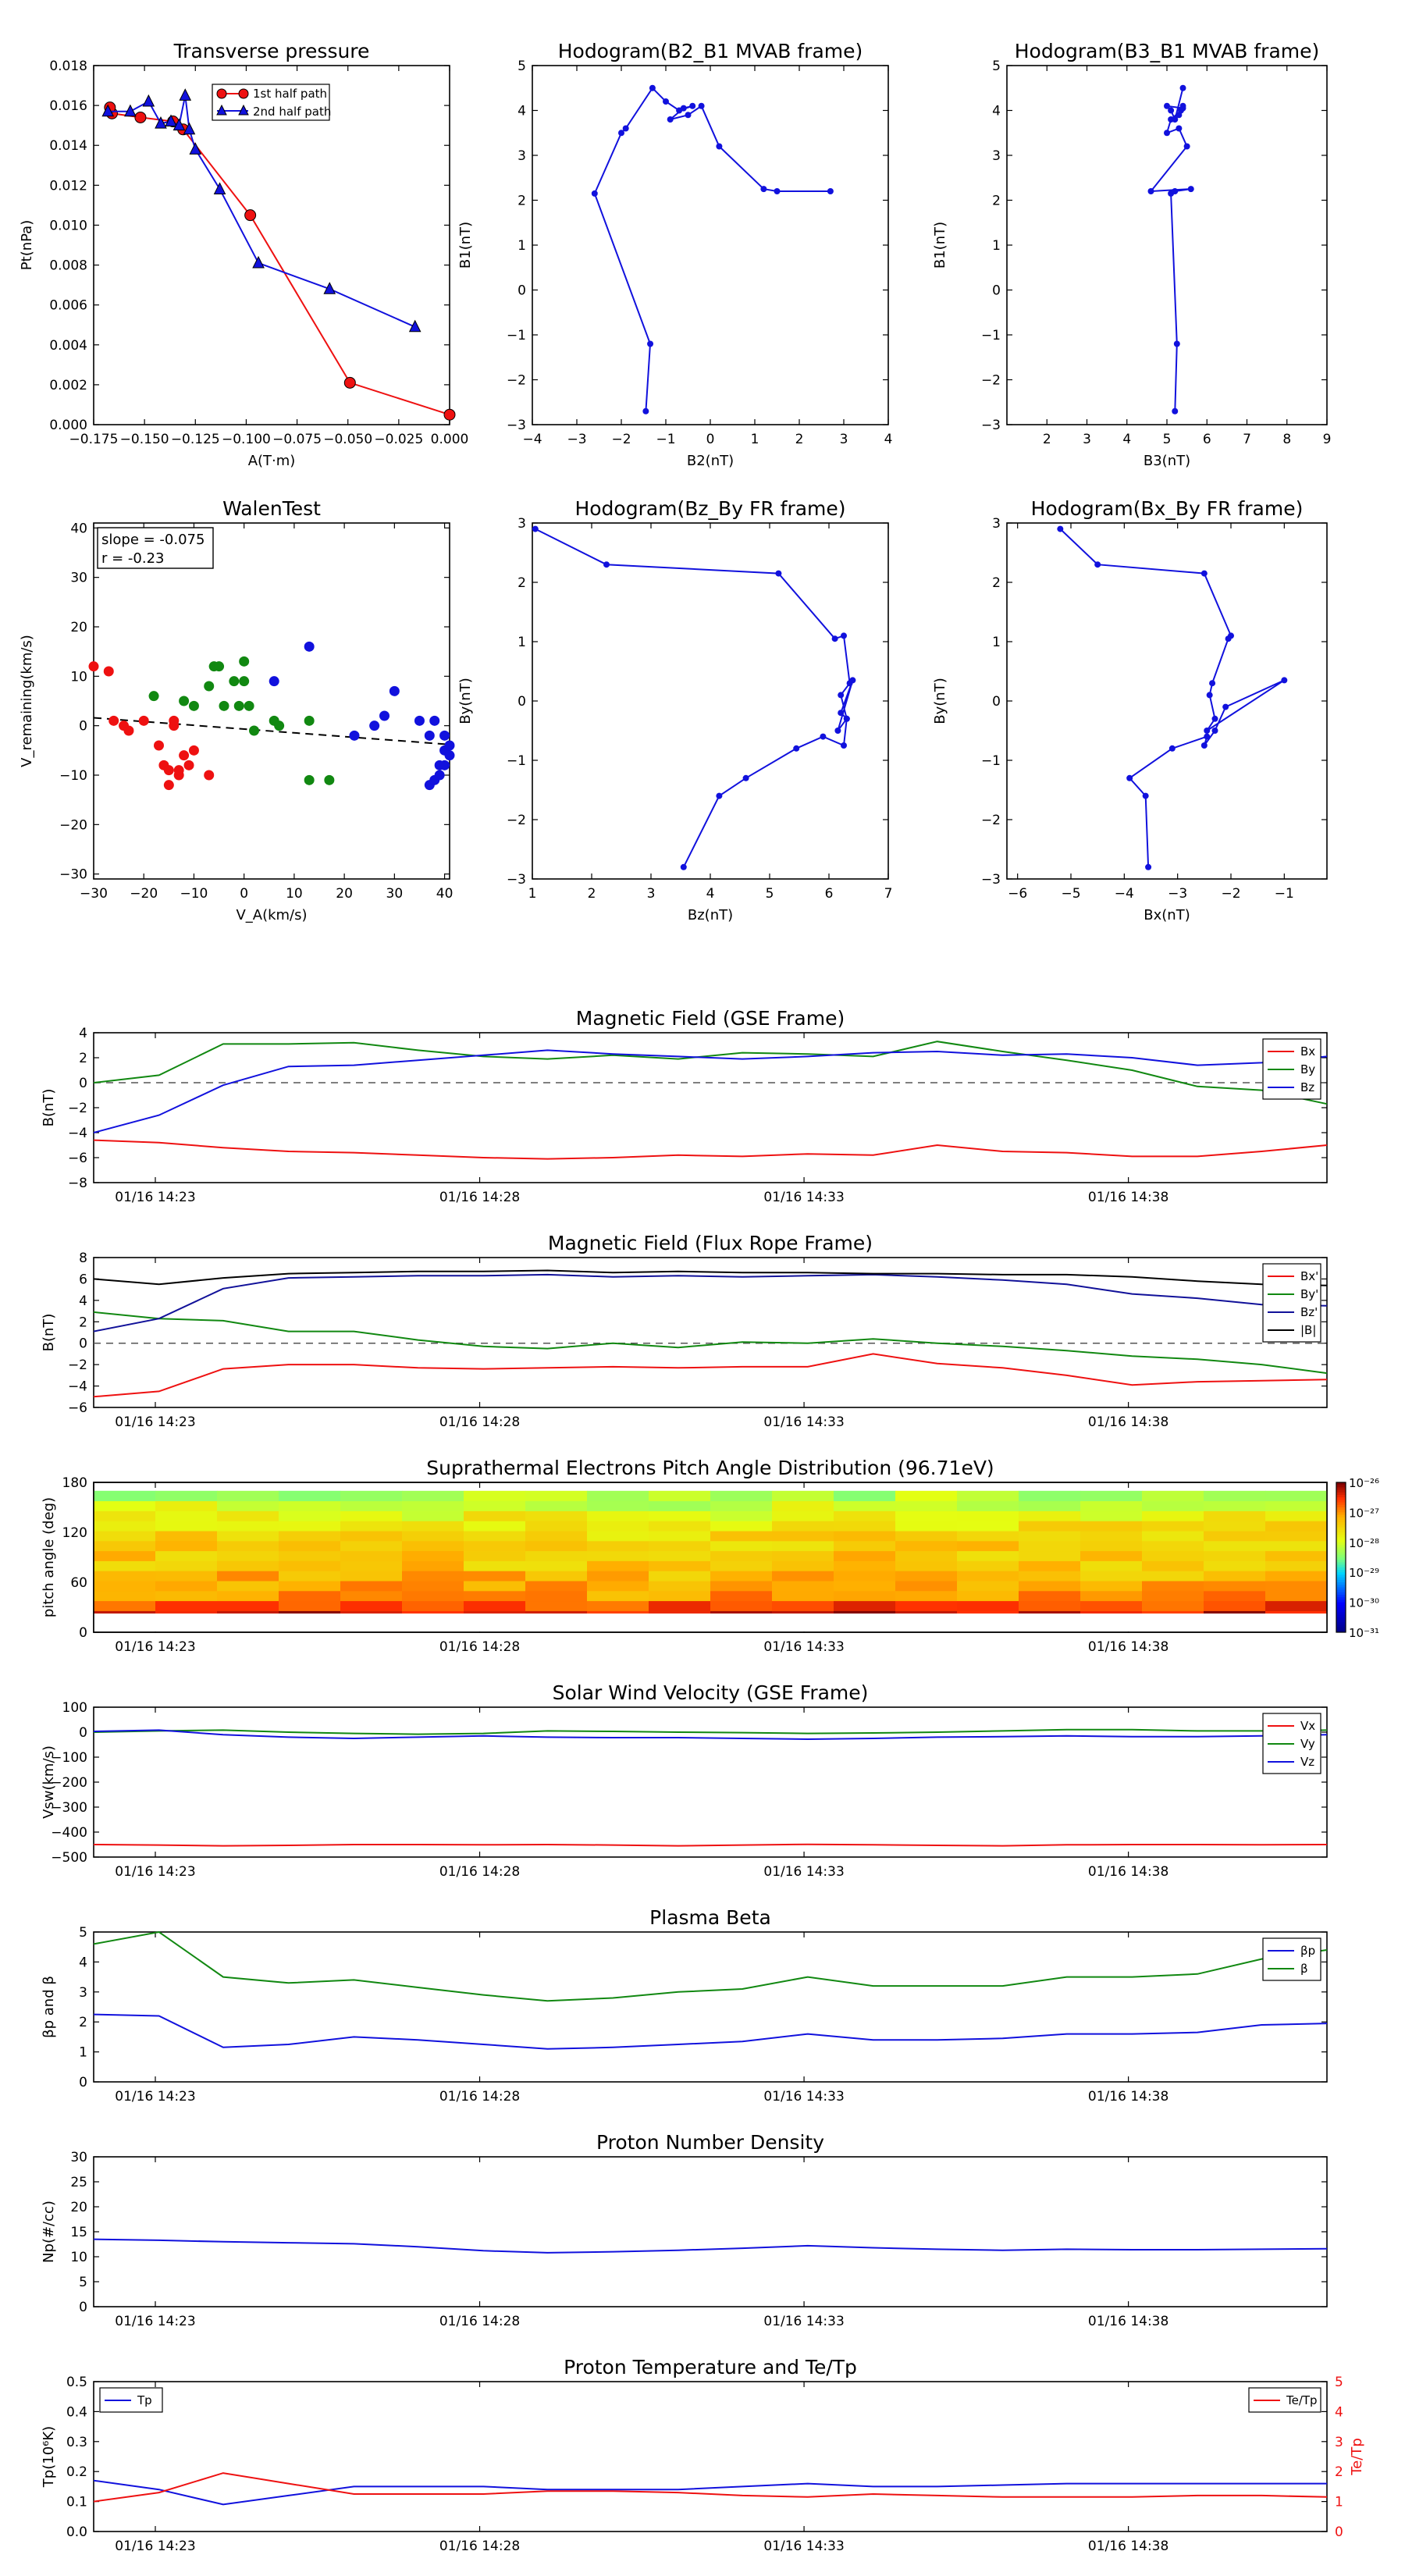 This screenshot has height=2576, width=1405. What do you see at coordinates (49, 2232) in the screenshot?
I see `y-axis-label: Np(#/cc)` at bounding box center [49, 2232].